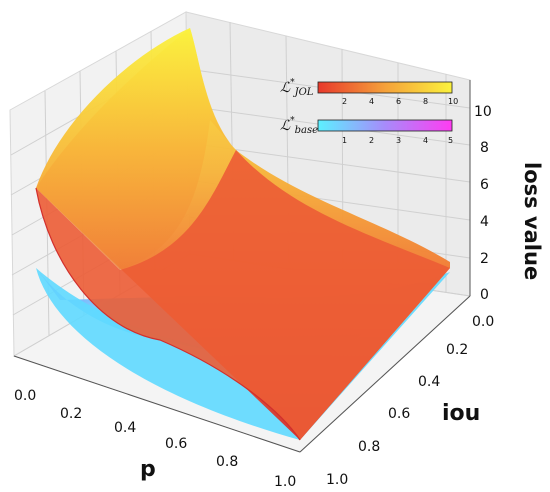 This screenshot has width=550, height=492. I want to click on y-axis-ticks: 0.0 0.2 0.4 0.6 0.8 1.0, so click(410, 401).